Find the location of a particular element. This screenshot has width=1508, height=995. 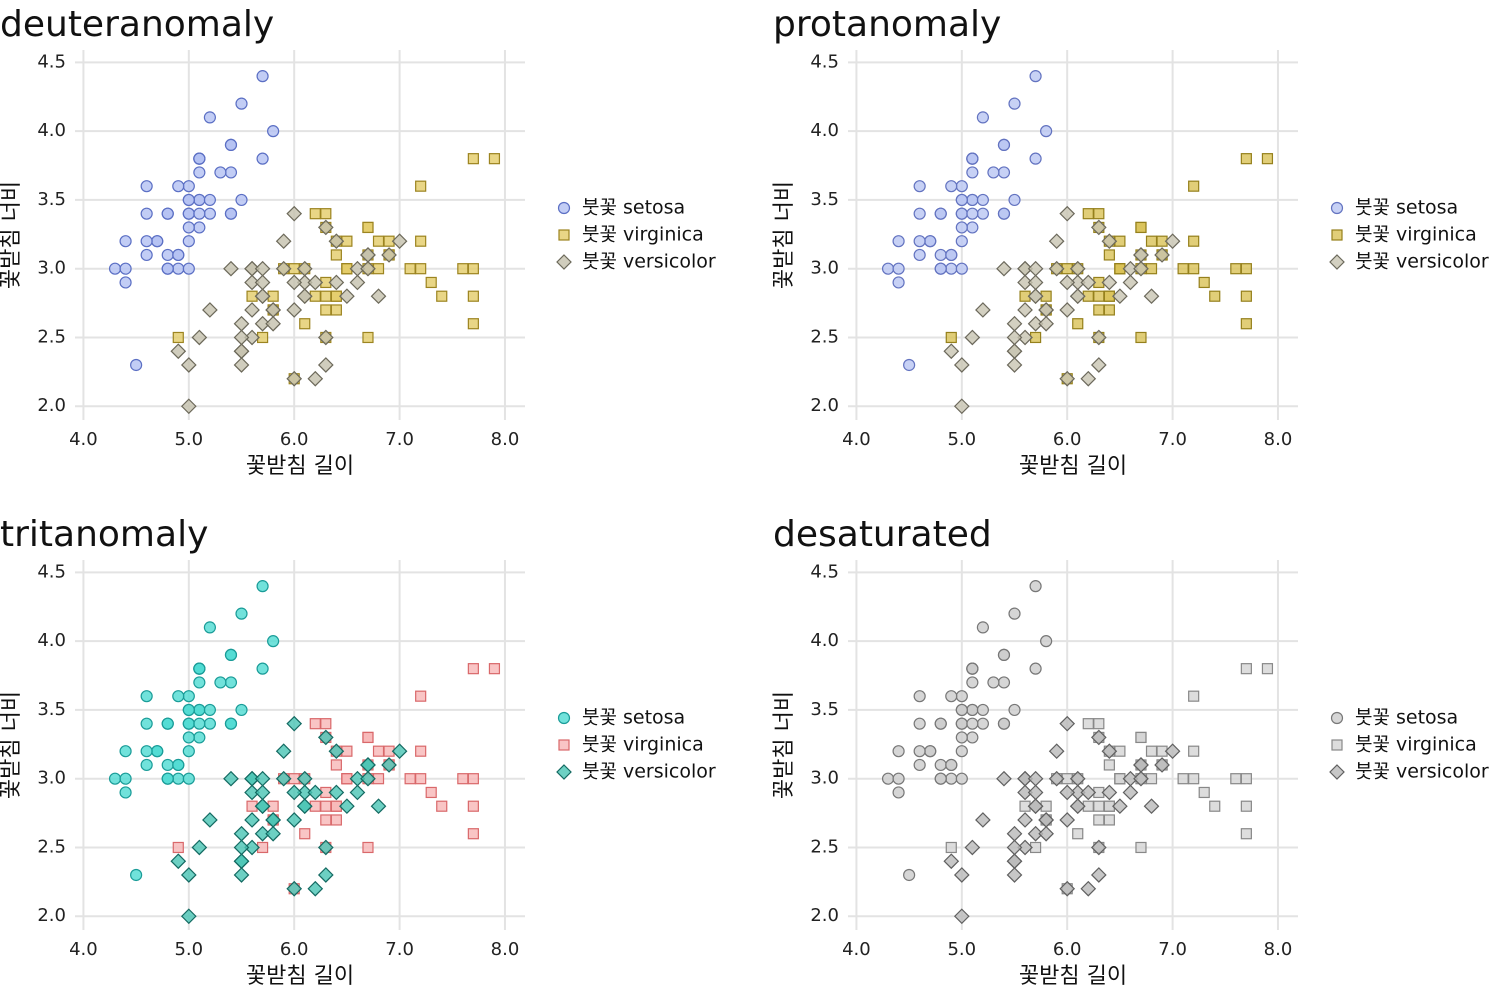

chart-title: protanomaly is located at coordinates (887, 24).